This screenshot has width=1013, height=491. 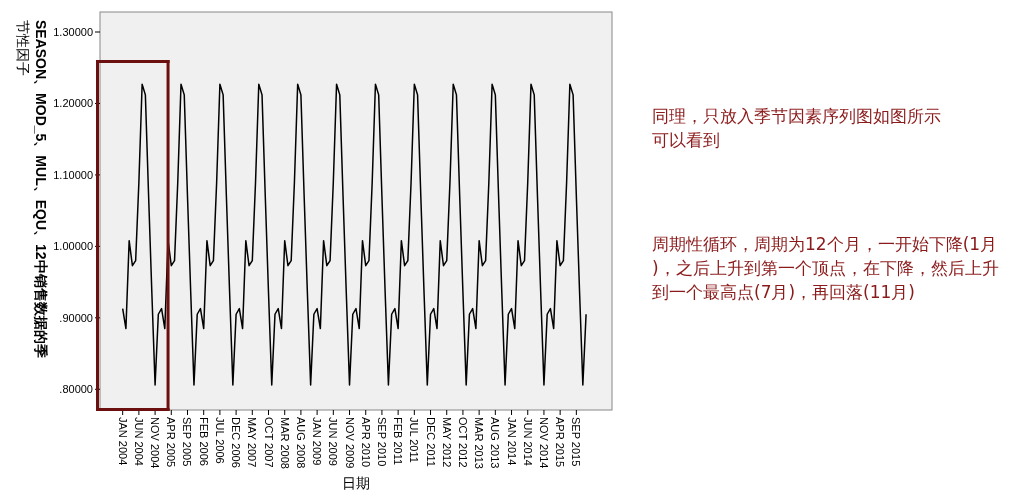 What do you see at coordinates (796, 128) in the screenshot?
I see `text: 同理，只放入季节因素序列图如图所示可以看到` at bounding box center [796, 128].